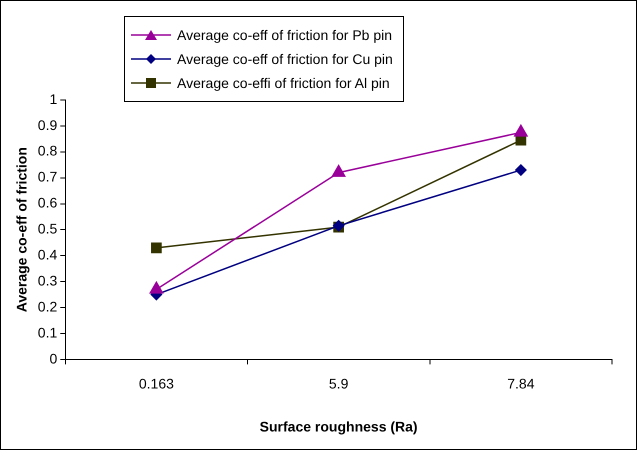 Image resolution: width=637 pixels, height=450 pixels. Describe the element at coordinates (285, 59) in the screenshot. I see `legend-label: Average co-eff of friction for Cu pin` at that location.